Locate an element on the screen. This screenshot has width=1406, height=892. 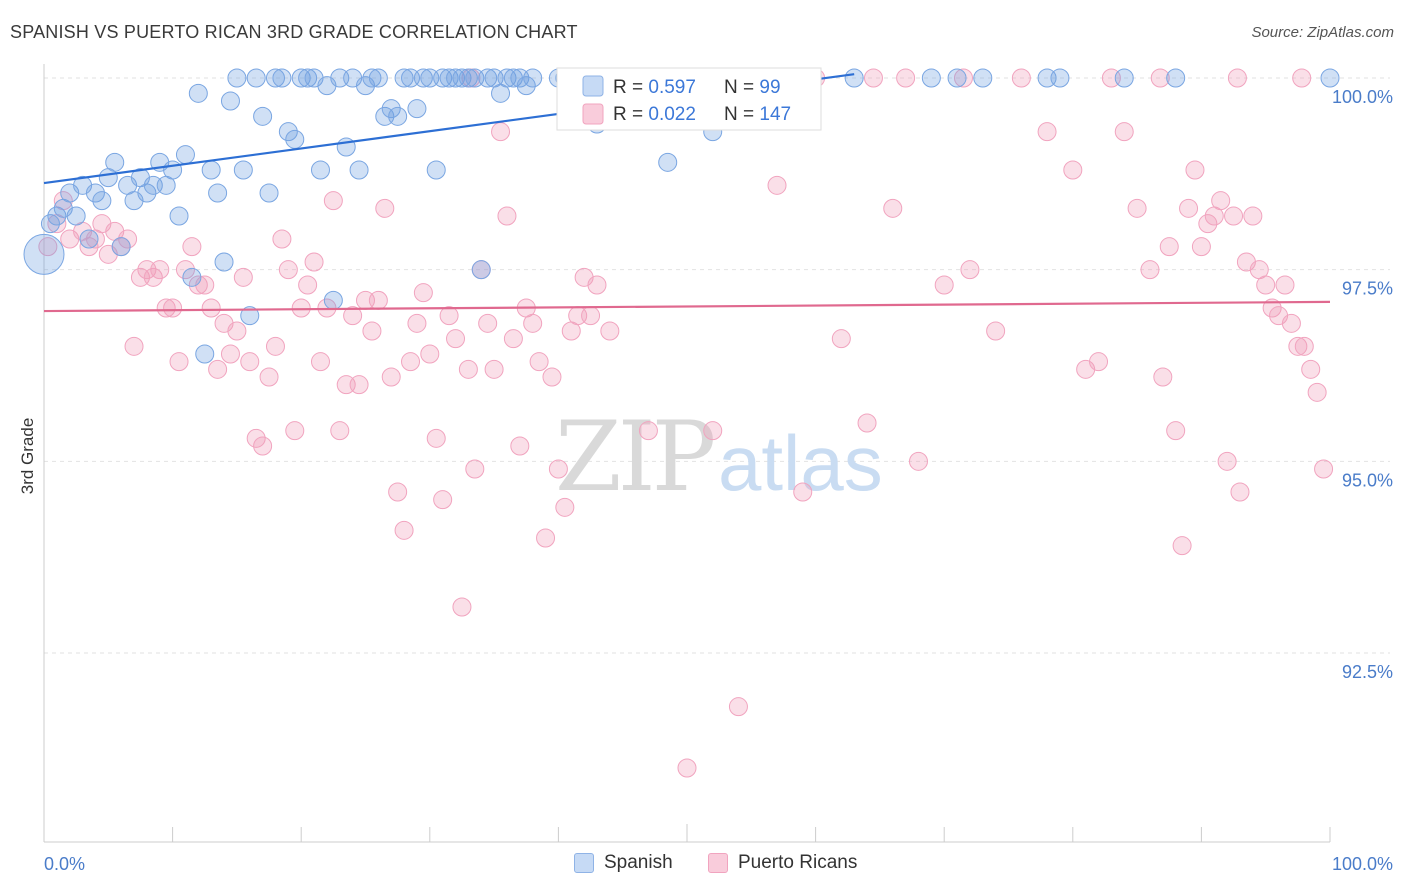
legend-r-value-1: 0.597 is located at coordinates (672, 87).